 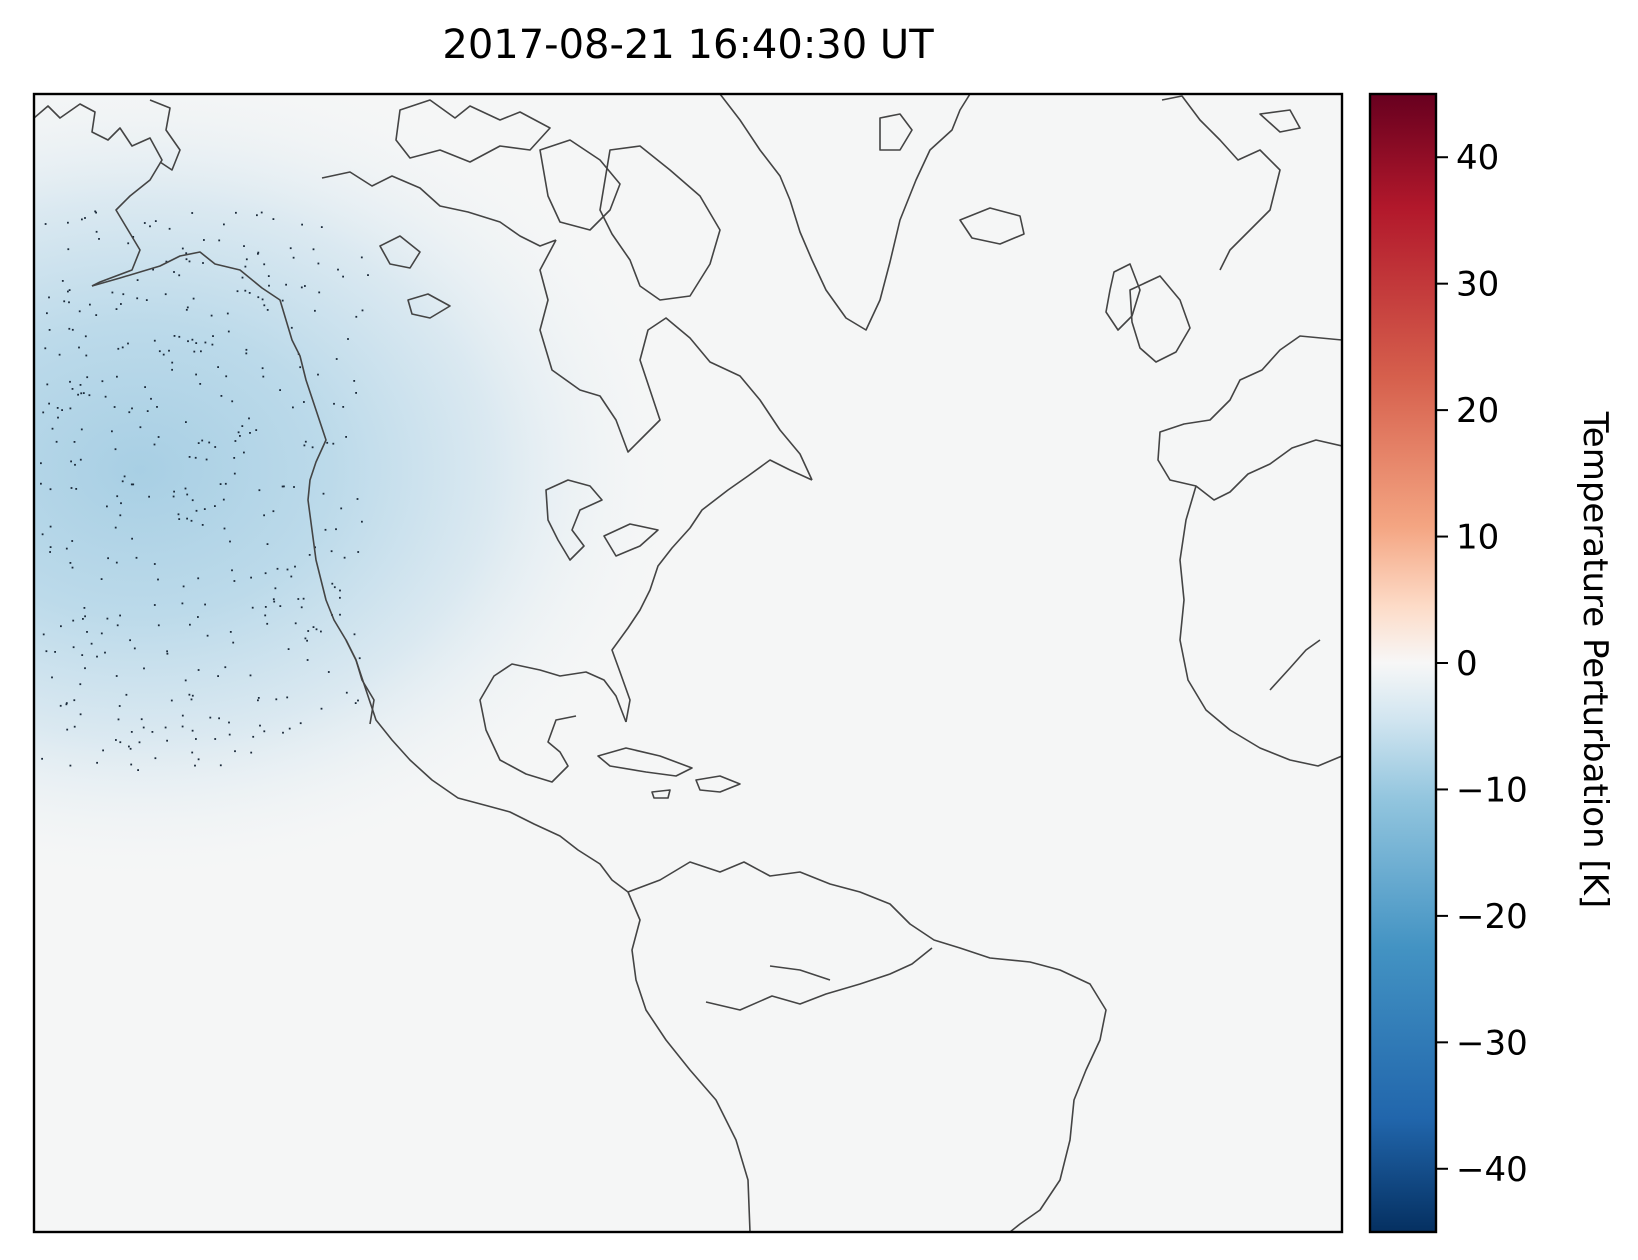 I want to click on colorbar: 40 30 20 10 0 −10 −20 −30 −40, so click(x=1448, y=663).